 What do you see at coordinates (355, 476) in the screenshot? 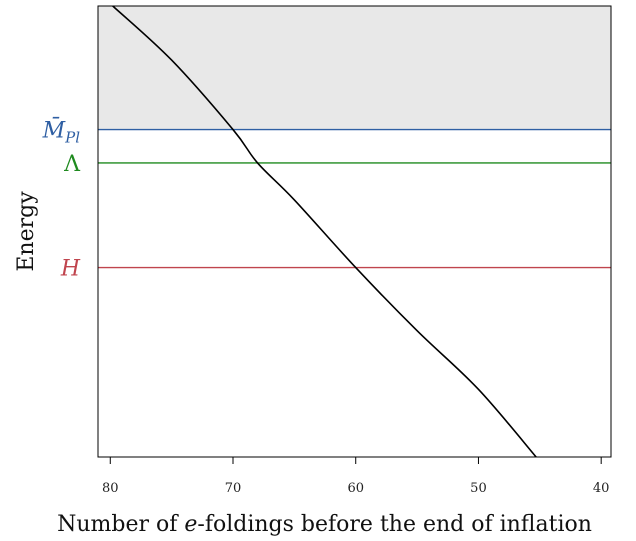
I see `x-axis: 80 70 60 50 40` at bounding box center [355, 476].